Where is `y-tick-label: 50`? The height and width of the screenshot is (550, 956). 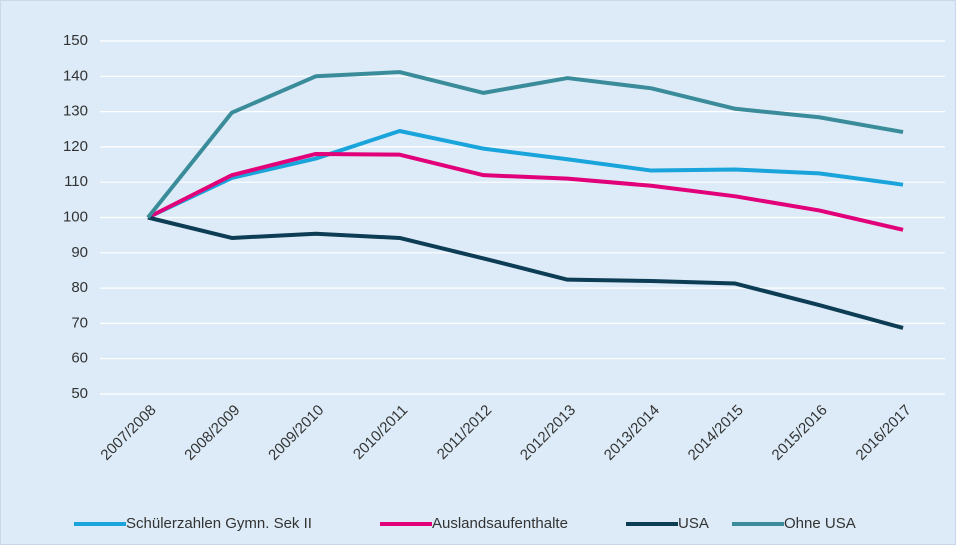 y-tick-label: 50 is located at coordinates (79, 393).